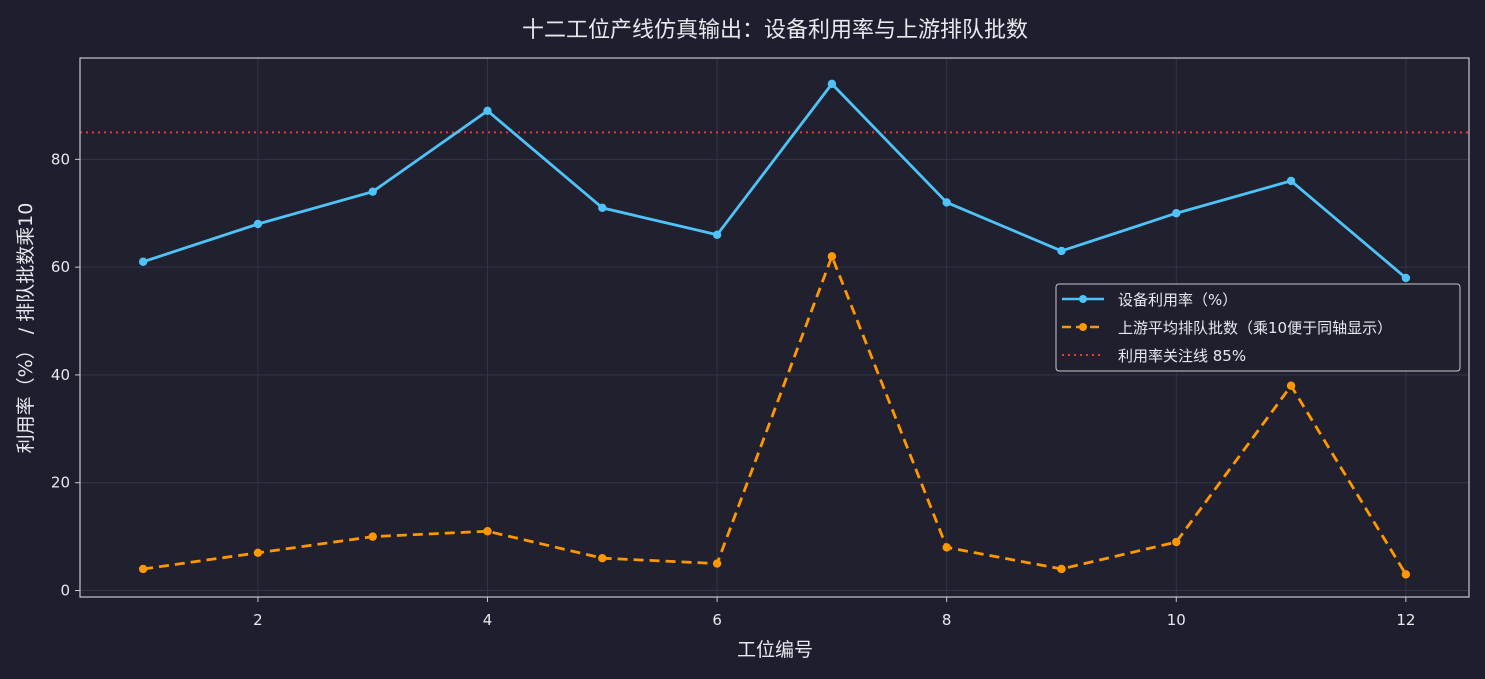  I want to click on legend-label-utilization: 设备利用率（%）, so click(1177, 300).